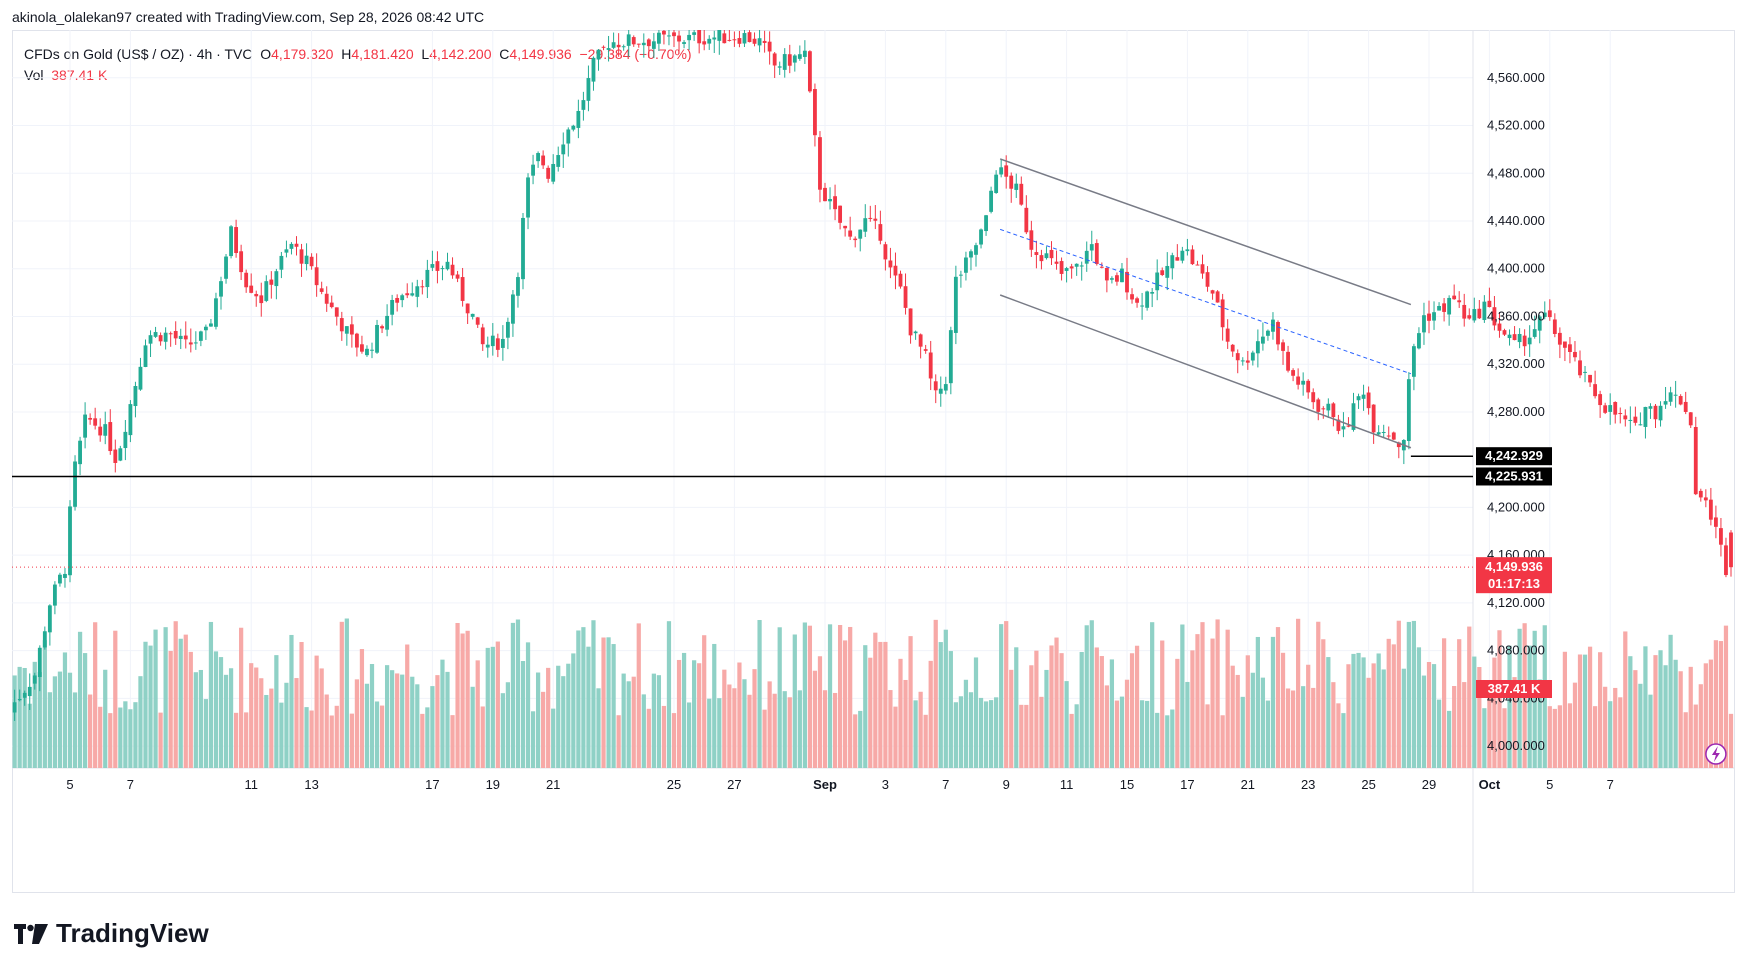  Describe the element at coordinates (734, 784) in the screenshot. I see `x-tick-label: 27` at that location.